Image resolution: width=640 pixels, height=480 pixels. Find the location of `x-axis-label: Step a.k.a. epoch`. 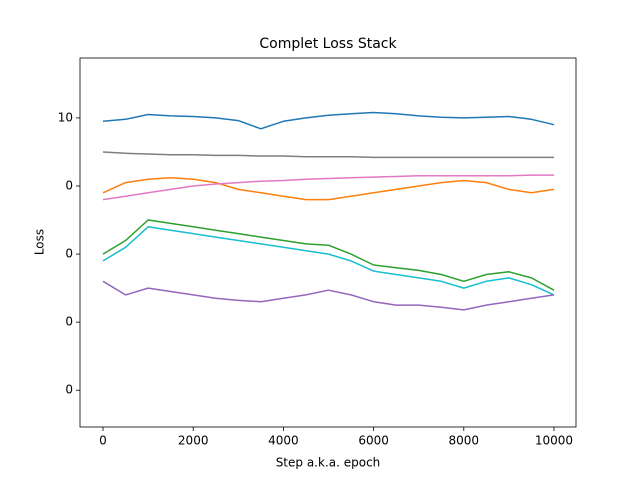

x-axis-label: Step a.k.a. epoch is located at coordinates (328, 463).